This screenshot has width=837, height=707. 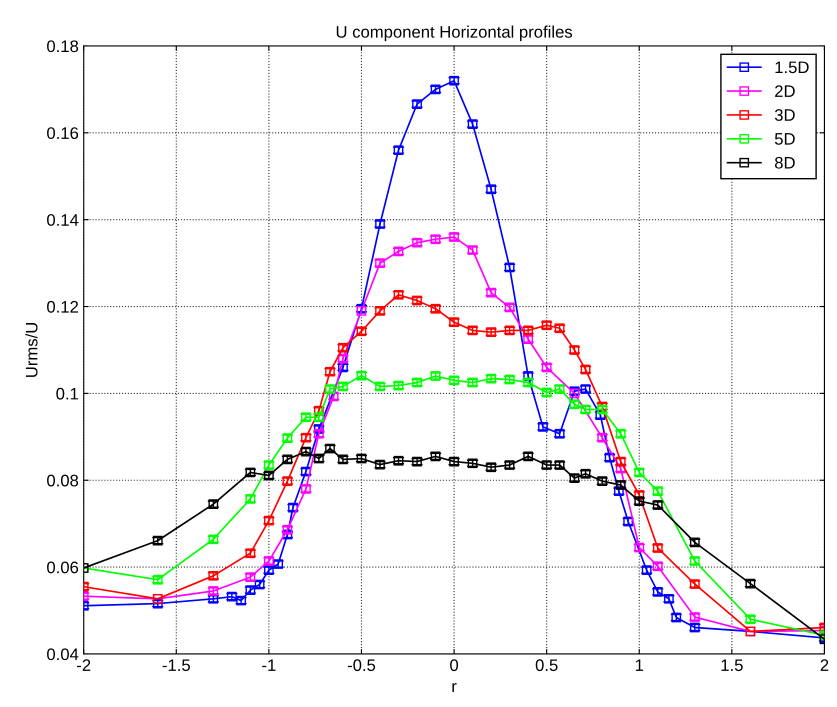 What do you see at coordinates (62, 568) in the screenshot?
I see `y-tick-label: 0.06` at bounding box center [62, 568].